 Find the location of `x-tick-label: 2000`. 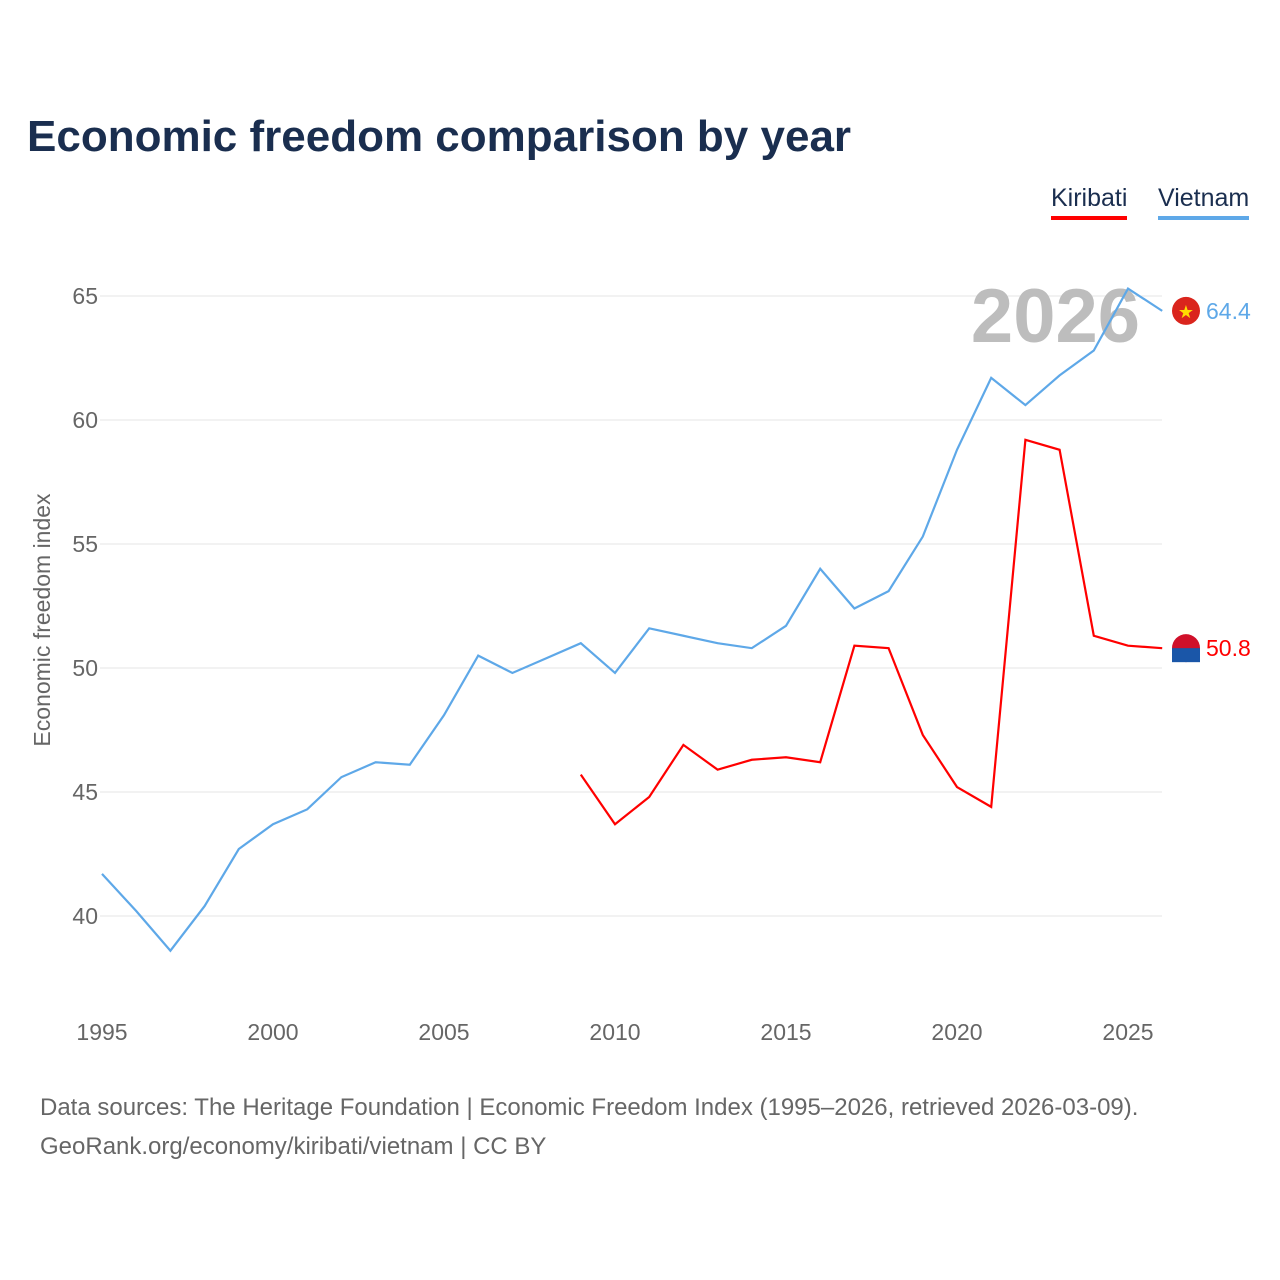

x-tick-label: 2000 is located at coordinates (272, 1032).